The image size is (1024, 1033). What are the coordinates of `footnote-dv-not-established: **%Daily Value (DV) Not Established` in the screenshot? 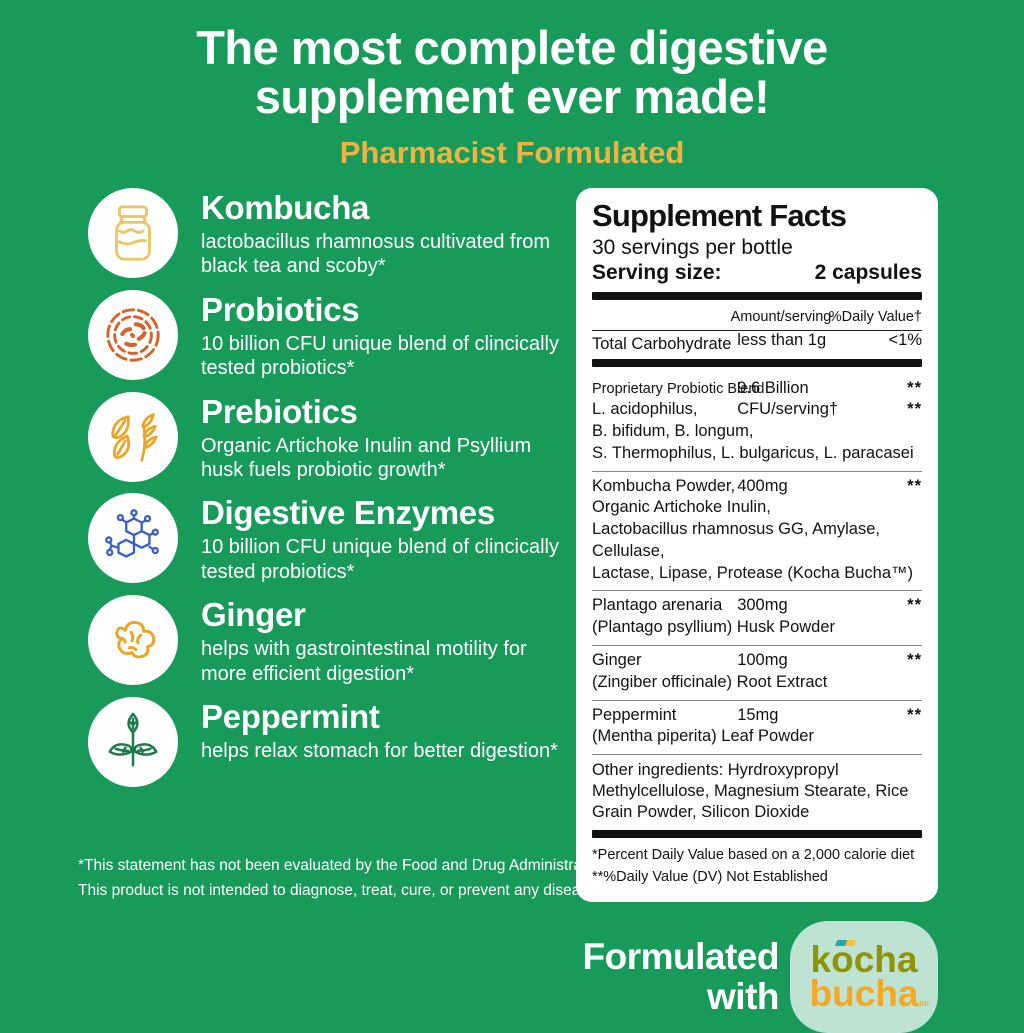 It's located at (710, 877).